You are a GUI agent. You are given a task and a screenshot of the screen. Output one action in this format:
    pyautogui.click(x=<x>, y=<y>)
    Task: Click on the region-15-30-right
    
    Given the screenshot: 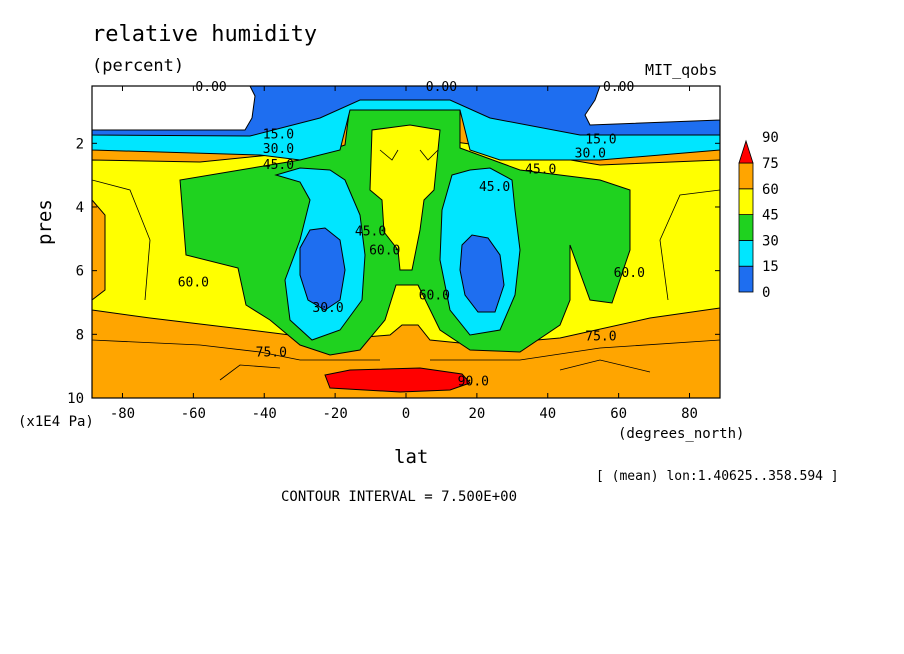 What is the action you would take?
    pyautogui.click(x=482, y=273)
    